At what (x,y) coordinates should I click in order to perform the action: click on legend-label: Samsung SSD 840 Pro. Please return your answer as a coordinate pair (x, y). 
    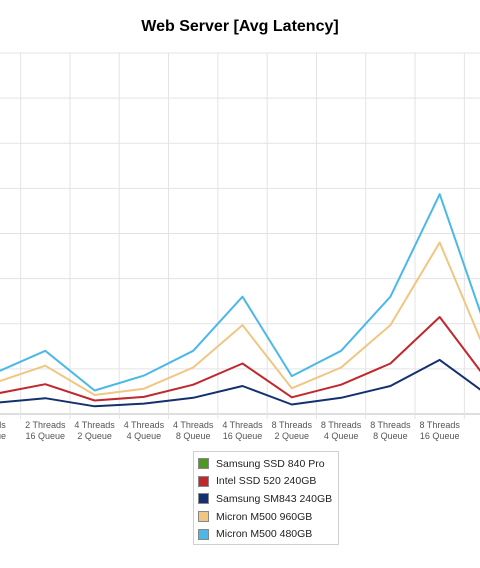
    Looking at the image, I should click on (270, 463).